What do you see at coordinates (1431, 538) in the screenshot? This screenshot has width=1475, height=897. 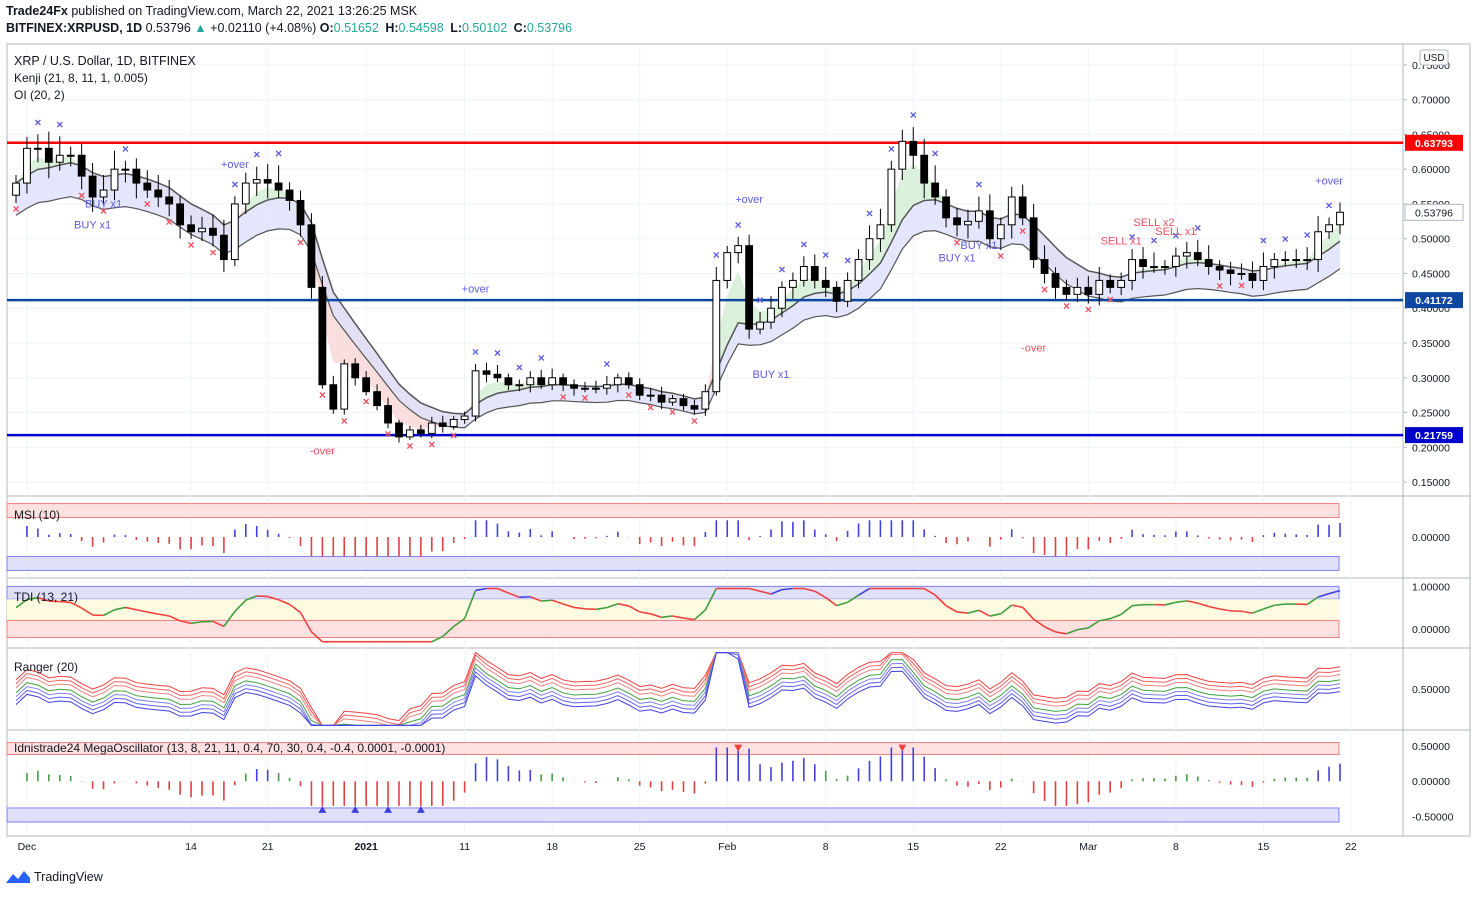 I see `msi-axis-label: 0.00000` at bounding box center [1431, 538].